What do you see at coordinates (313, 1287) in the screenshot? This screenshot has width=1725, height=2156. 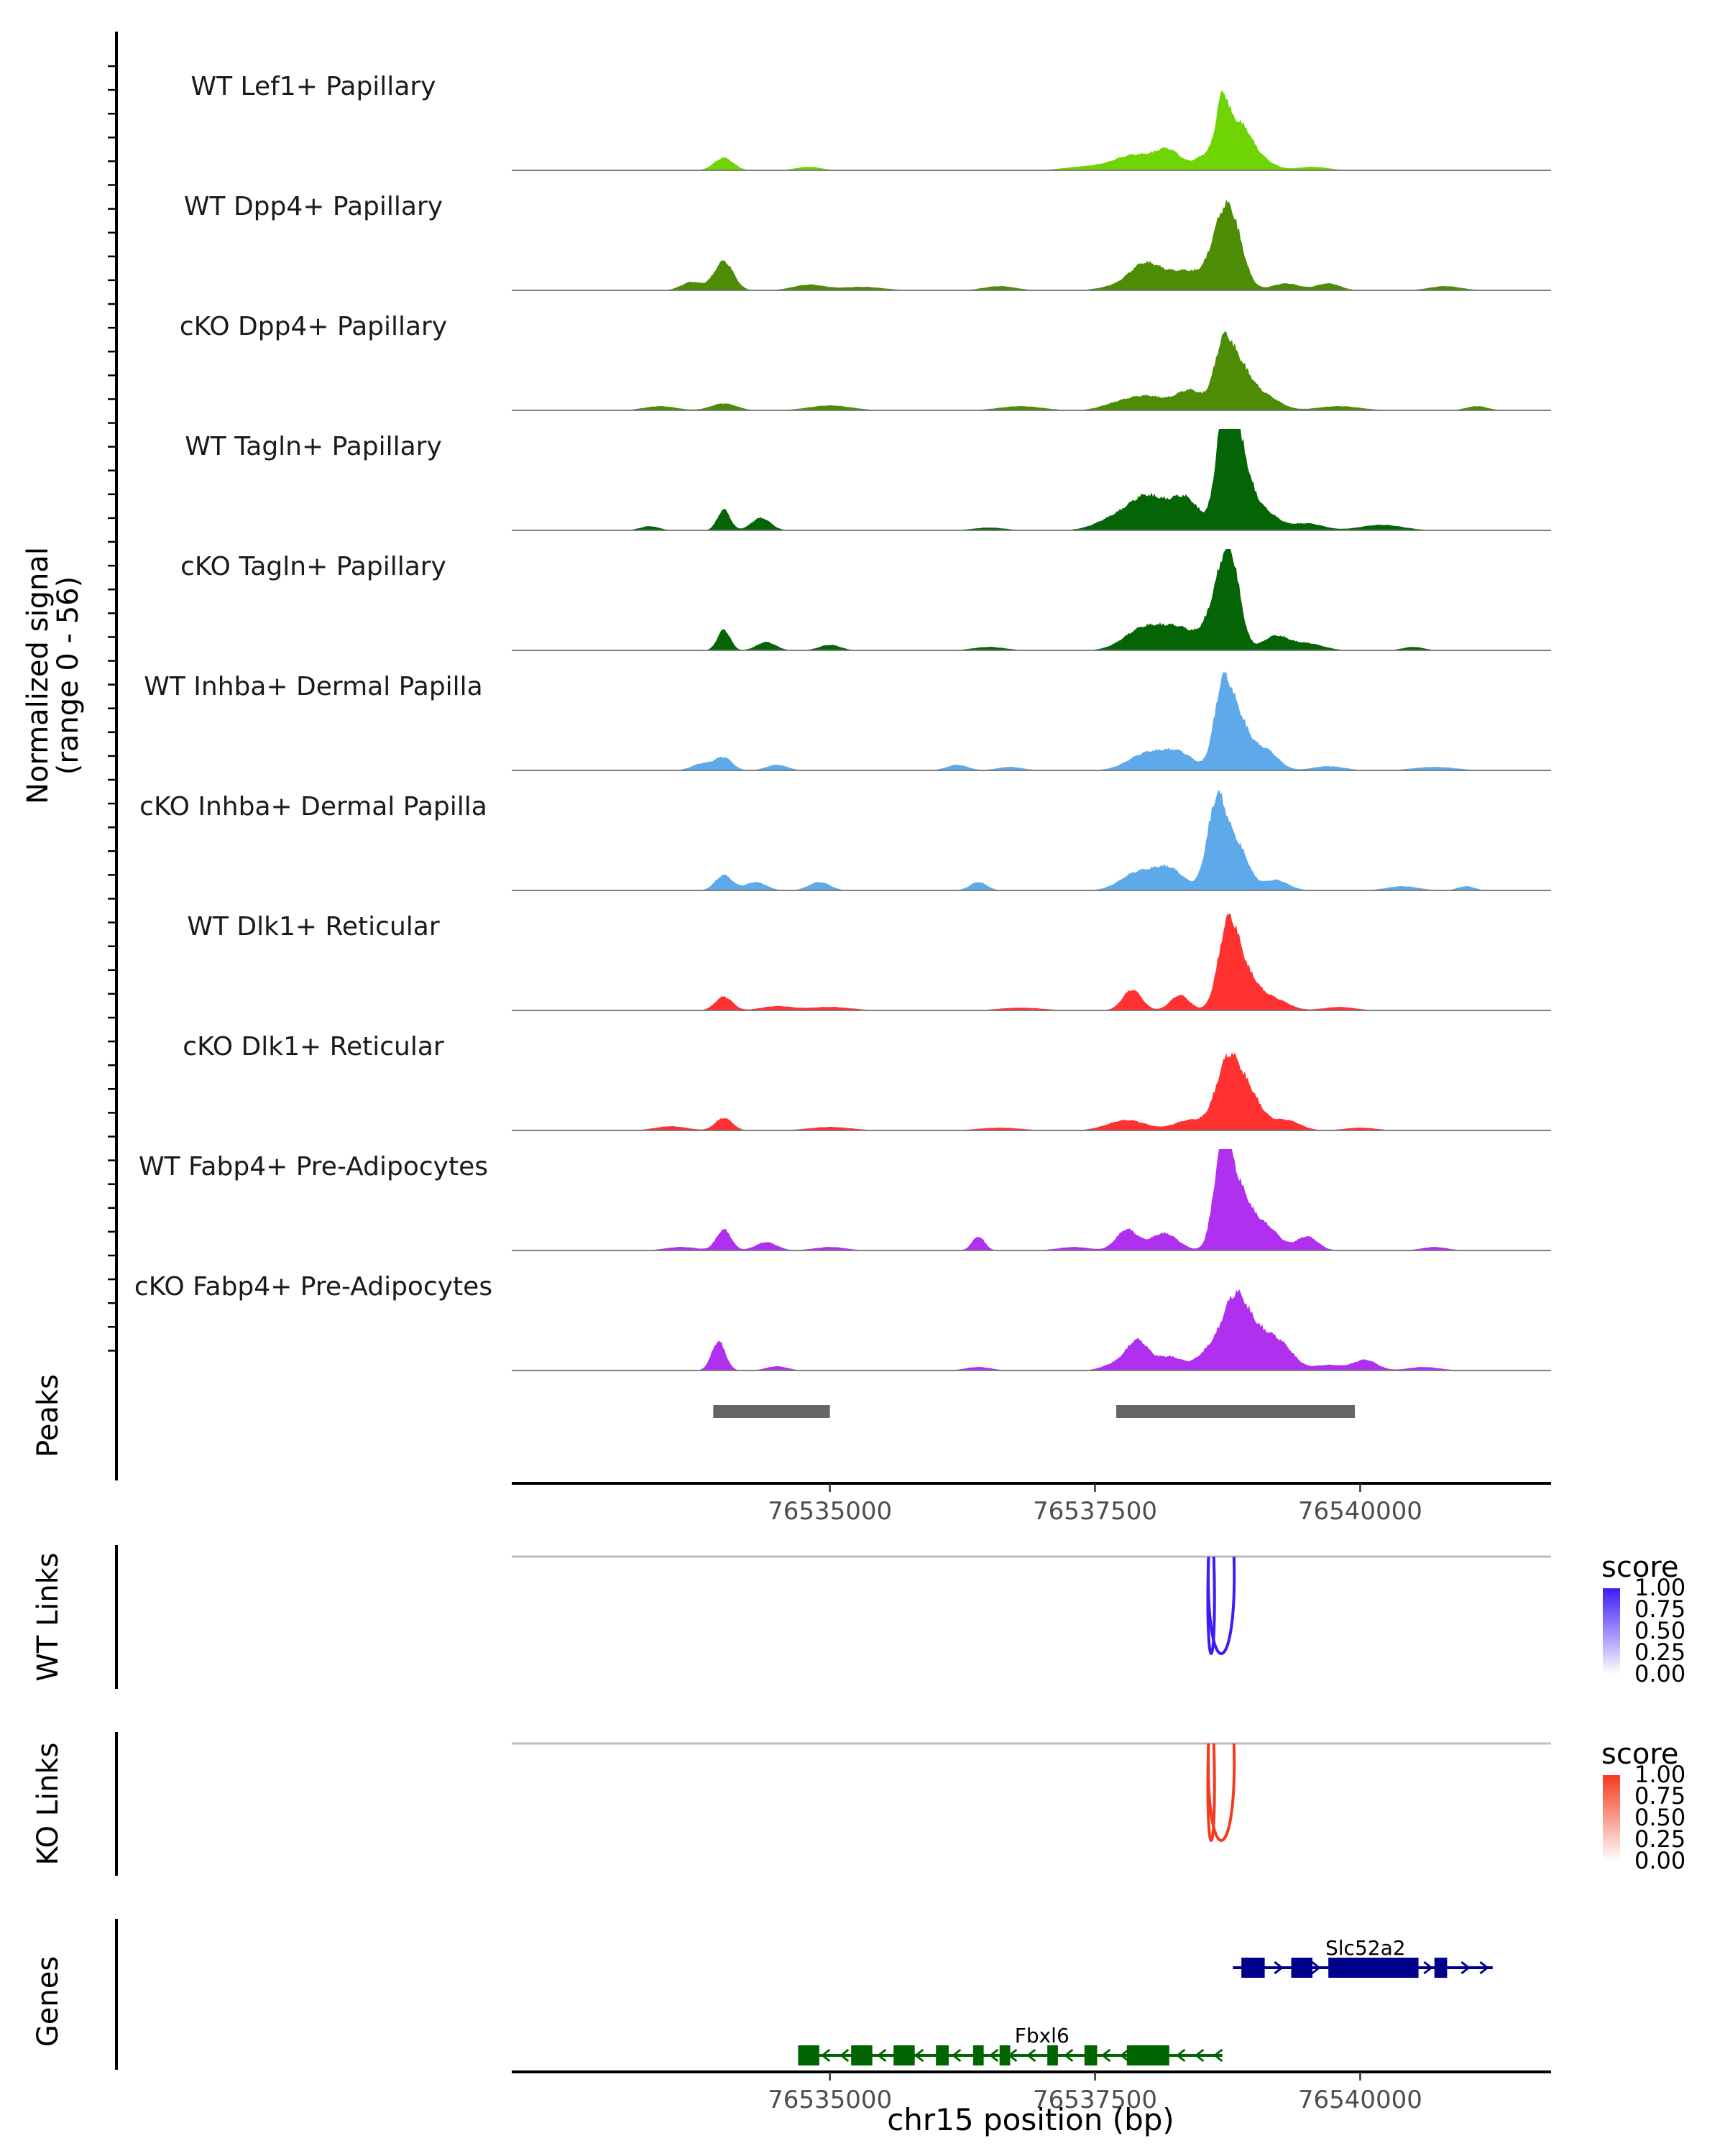 I see `coverage-track-label-11: cKO Fabp4+ Pre-Adipocytes` at bounding box center [313, 1287].